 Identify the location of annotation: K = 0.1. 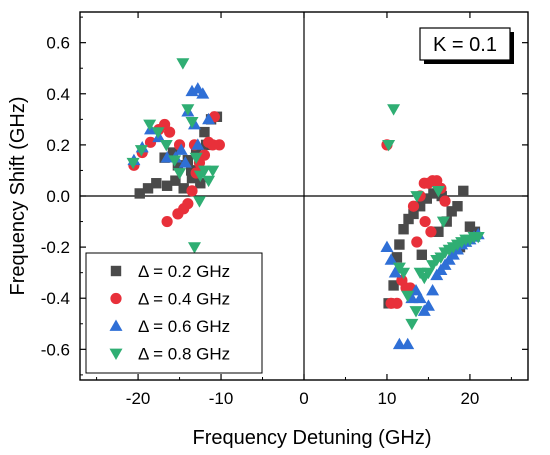
(466, 45).